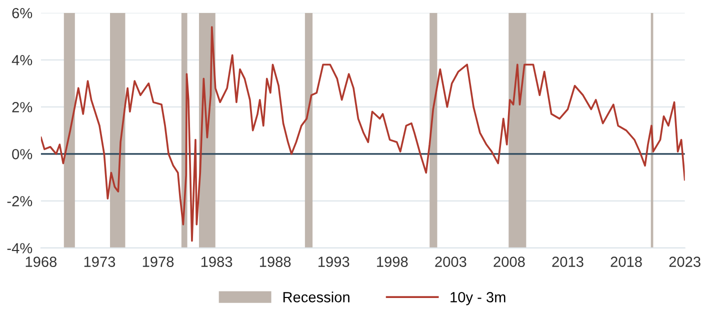 The width and height of the screenshot is (706, 322). Describe the element at coordinates (478, 299) in the screenshot. I see `legend-label: 10y - 3m` at that location.